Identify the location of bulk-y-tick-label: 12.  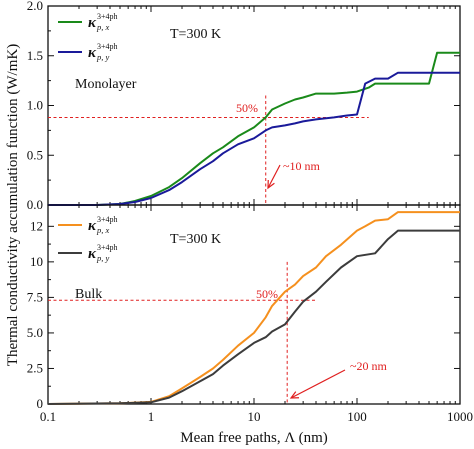
(36, 225).